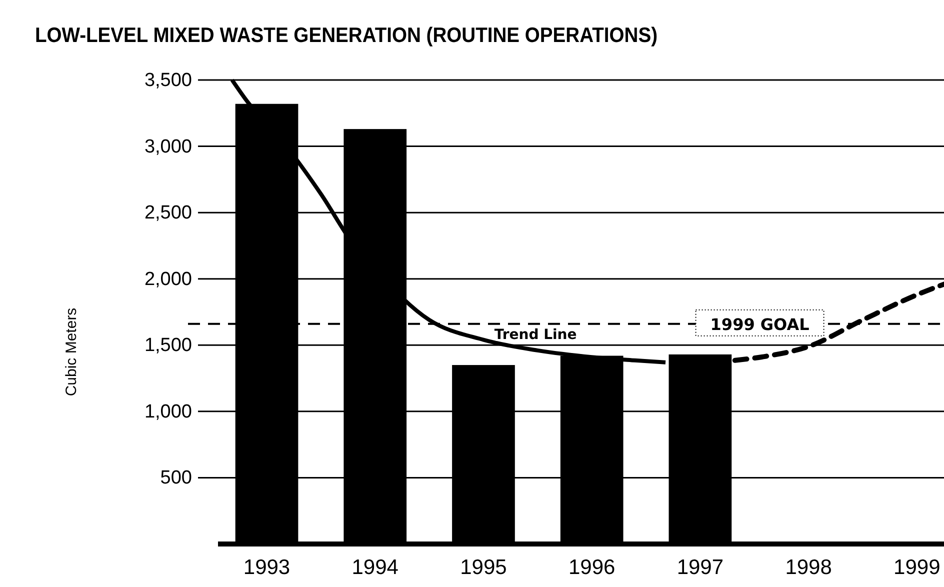  What do you see at coordinates (535, 335) in the screenshot?
I see `series-label: Trend Line` at bounding box center [535, 335].